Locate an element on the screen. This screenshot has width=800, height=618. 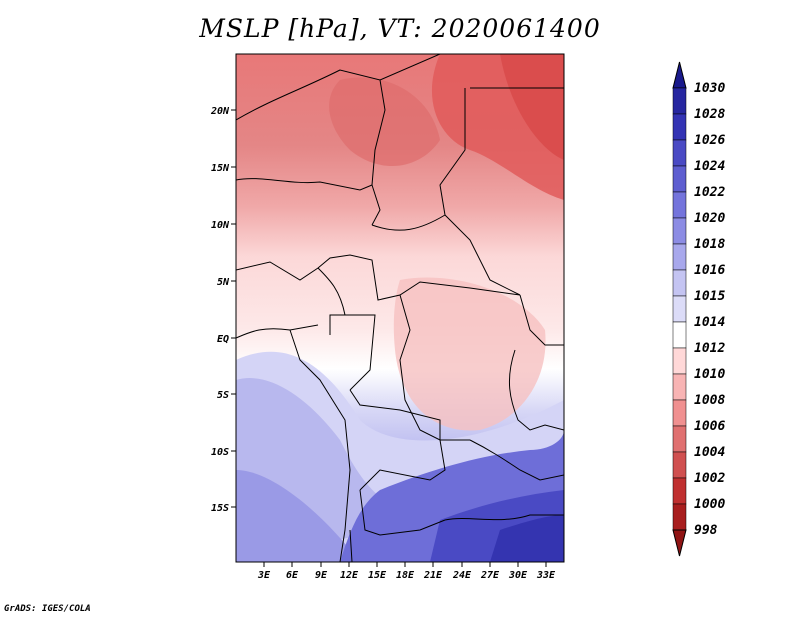
lat-label: 10S is located at coordinates (220, 452).